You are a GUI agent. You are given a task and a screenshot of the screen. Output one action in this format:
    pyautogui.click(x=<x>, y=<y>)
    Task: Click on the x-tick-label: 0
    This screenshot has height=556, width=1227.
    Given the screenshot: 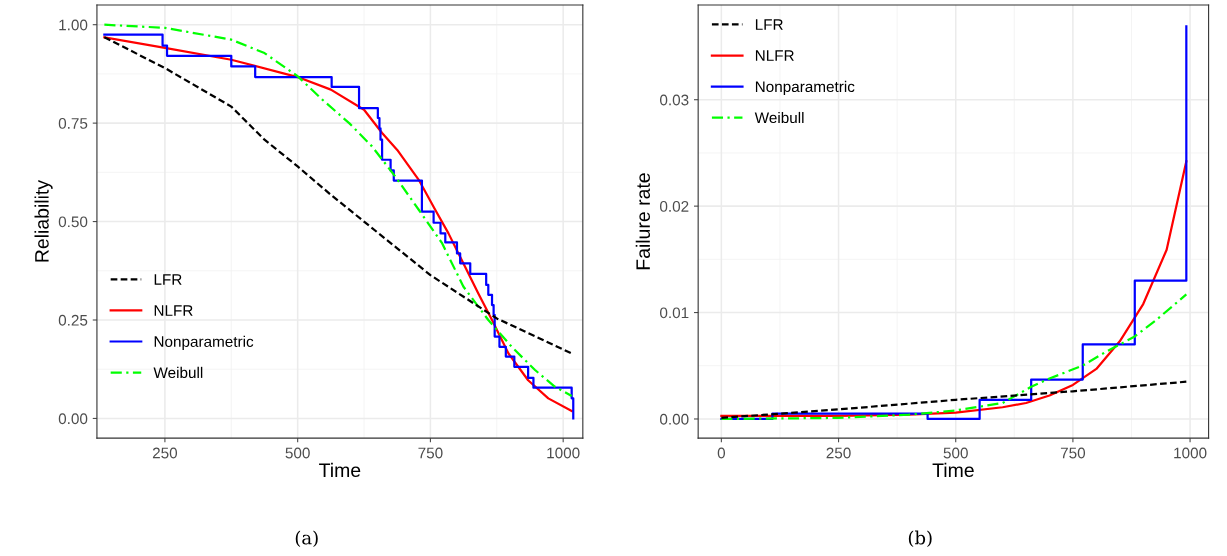 What is the action you would take?
    pyautogui.click(x=721, y=453)
    